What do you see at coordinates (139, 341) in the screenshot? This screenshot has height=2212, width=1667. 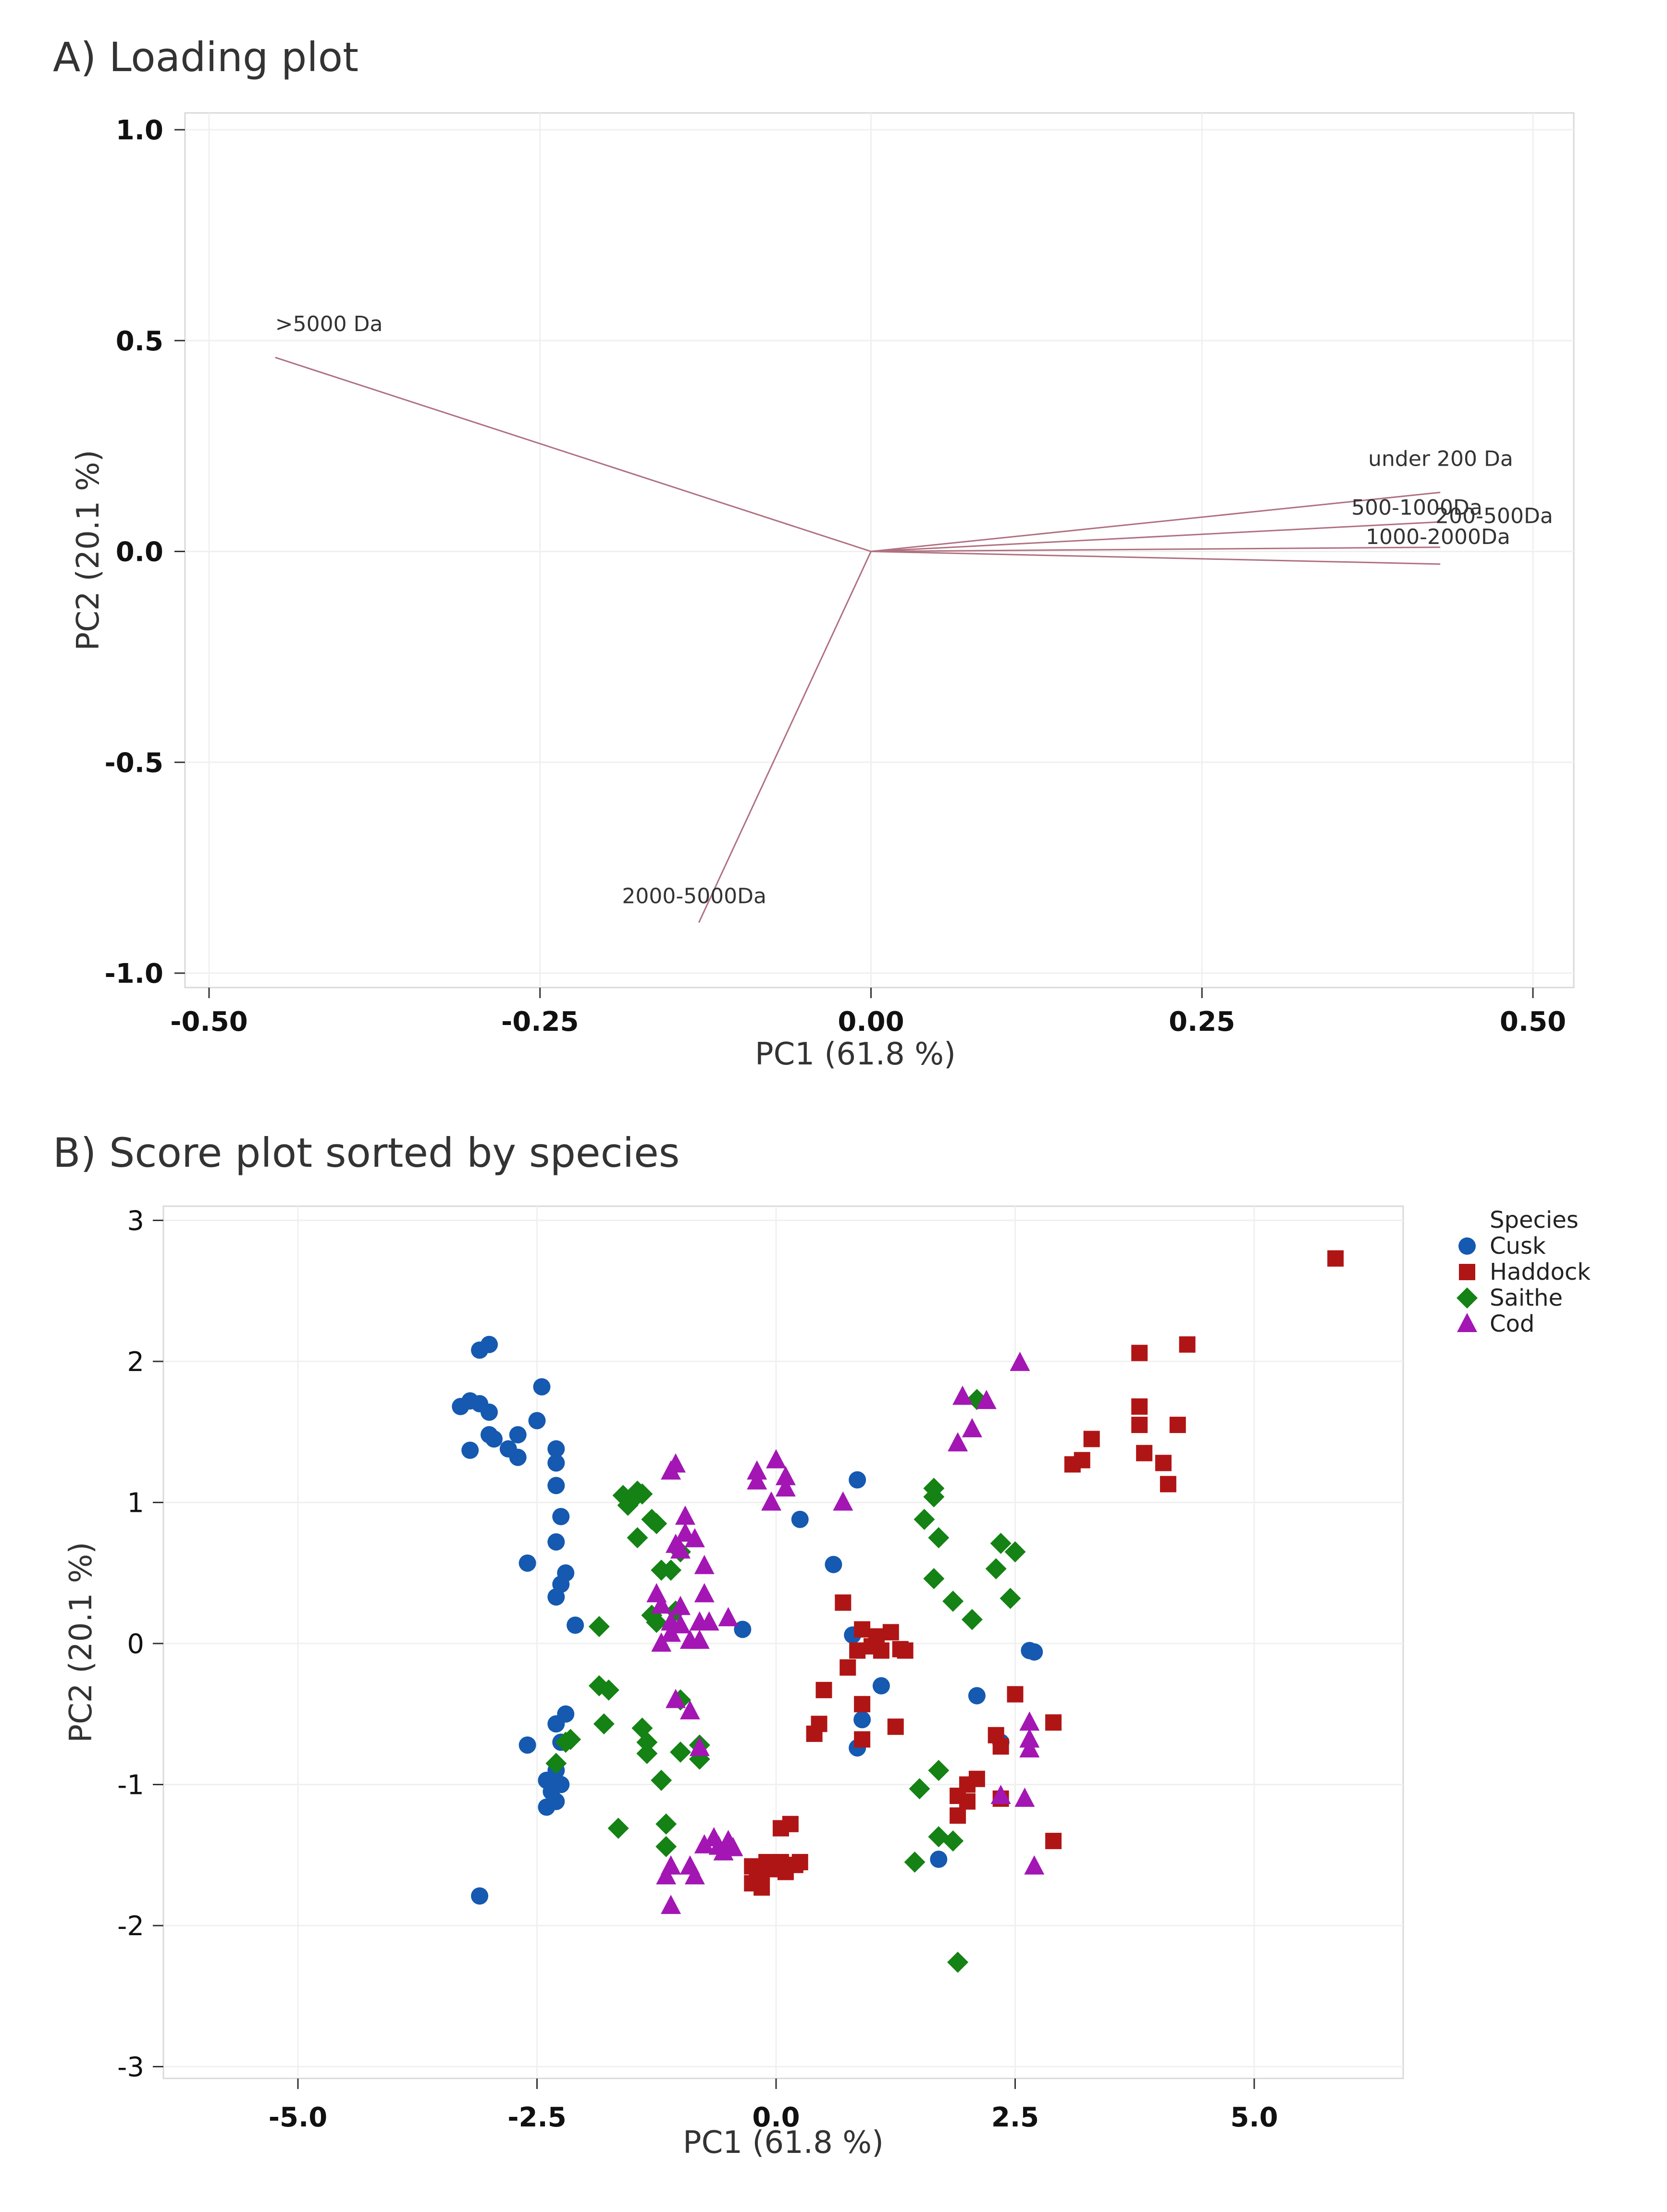 I see `y-tick-label: 0.5` at bounding box center [139, 341].